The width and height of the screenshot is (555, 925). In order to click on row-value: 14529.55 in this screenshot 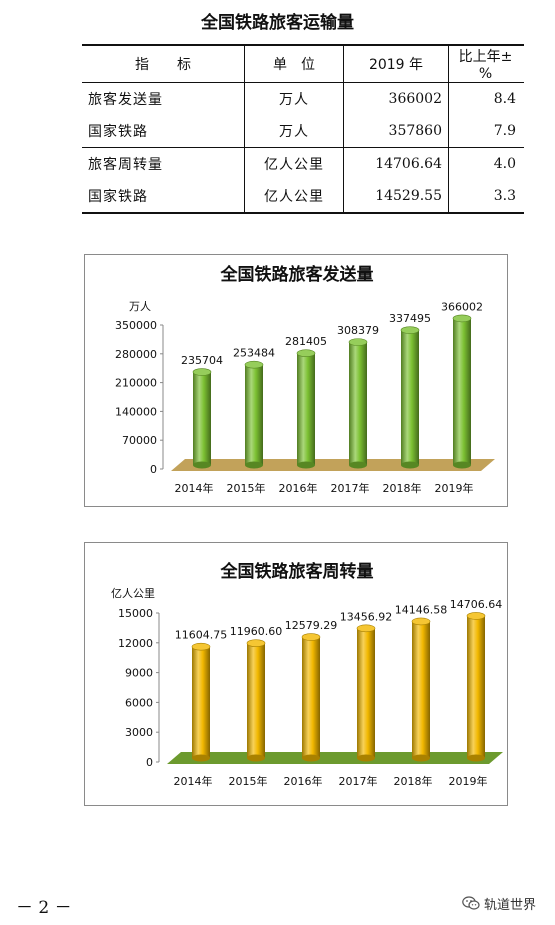, I will do `click(396, 196)`.